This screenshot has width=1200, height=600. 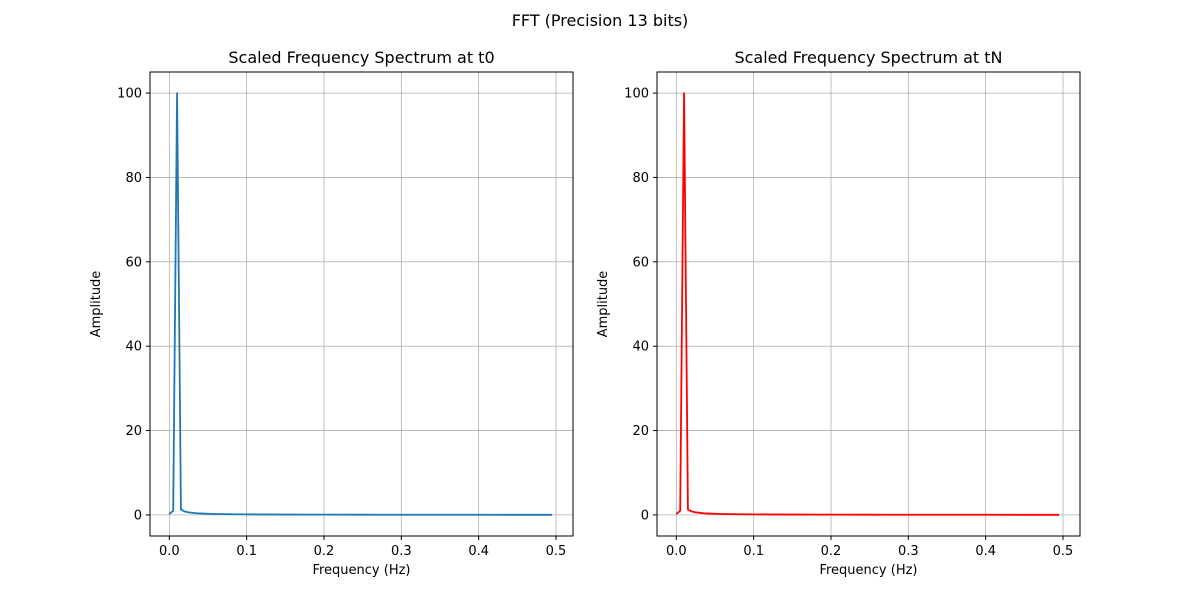 What do you see at coordinates (361, 57) in the screenshot?
I see `chart-title: Scaled Frequency Spectrum at t0` at bounding box center [361, 57].